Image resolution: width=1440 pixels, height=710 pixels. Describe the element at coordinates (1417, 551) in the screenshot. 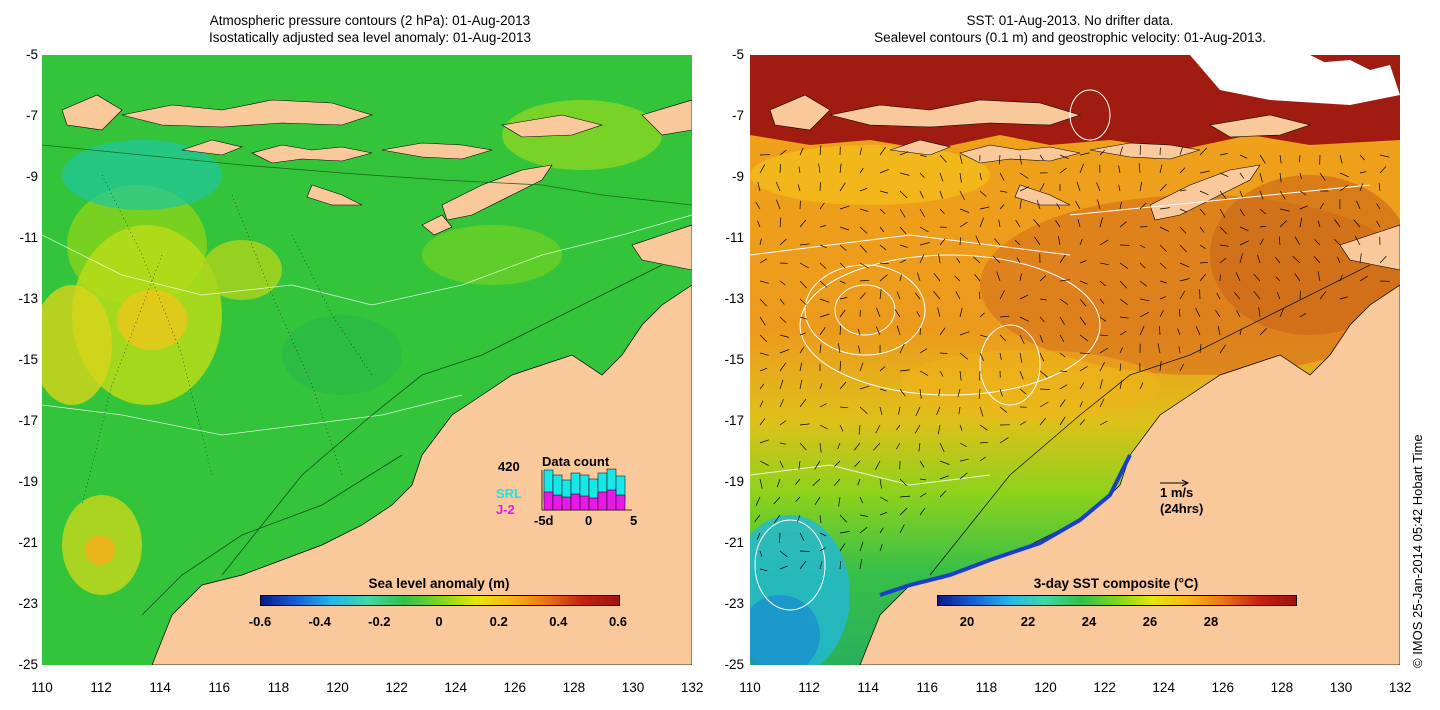

I see `imos-credit: © IMOS 25-Jan-2014 05:42 Hobart Time` at that location.